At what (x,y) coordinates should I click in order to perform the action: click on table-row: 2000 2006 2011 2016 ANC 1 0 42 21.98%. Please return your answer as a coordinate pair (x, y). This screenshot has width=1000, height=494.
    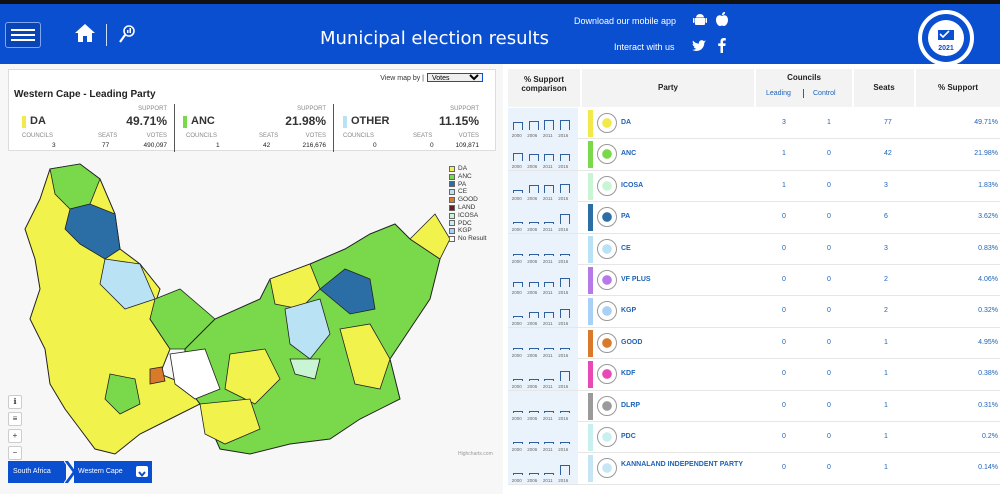
    Looking at the image, I should click on (754, 155).